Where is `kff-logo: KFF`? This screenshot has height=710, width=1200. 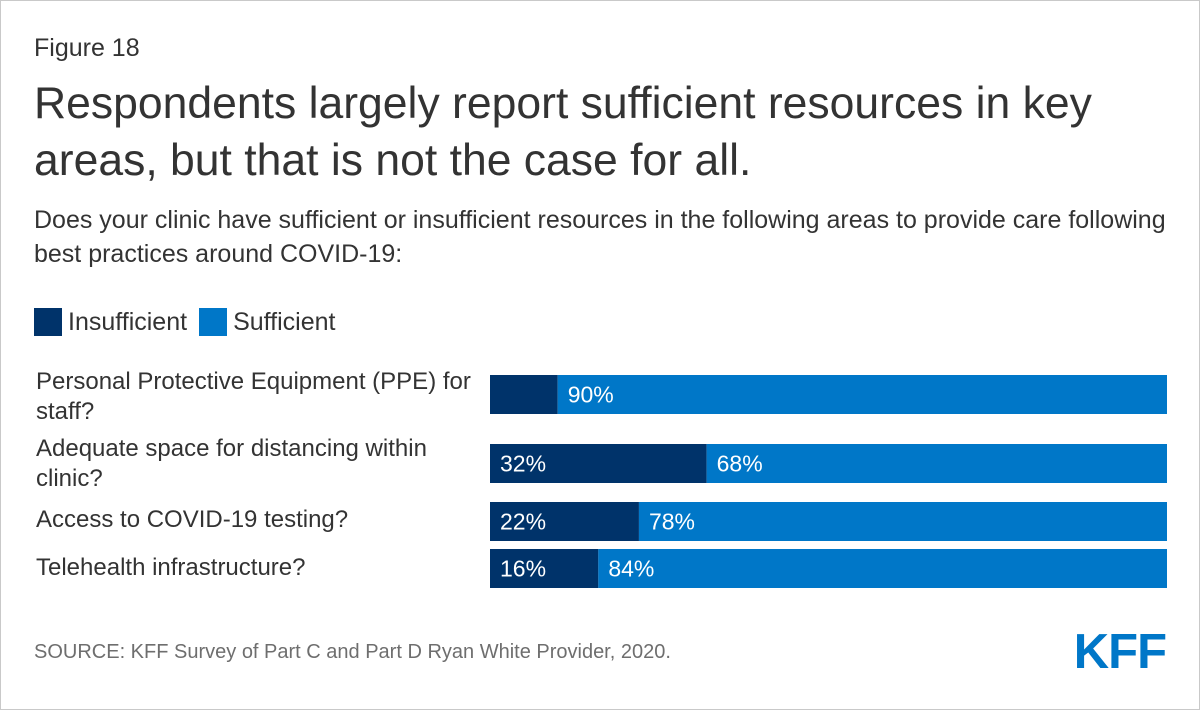 kff-logo: KFF is located at coordinates (1120, 652).